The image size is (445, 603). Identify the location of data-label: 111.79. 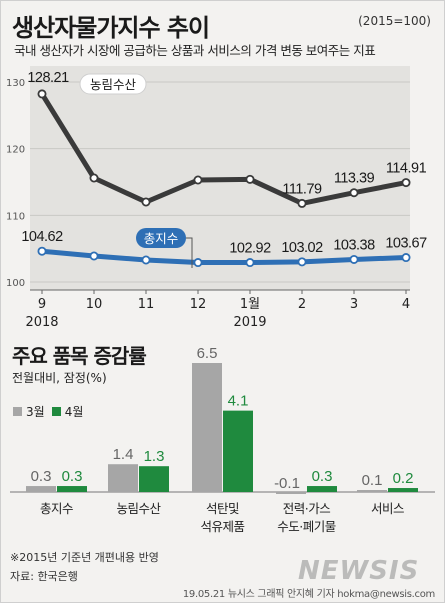
(302, 189).